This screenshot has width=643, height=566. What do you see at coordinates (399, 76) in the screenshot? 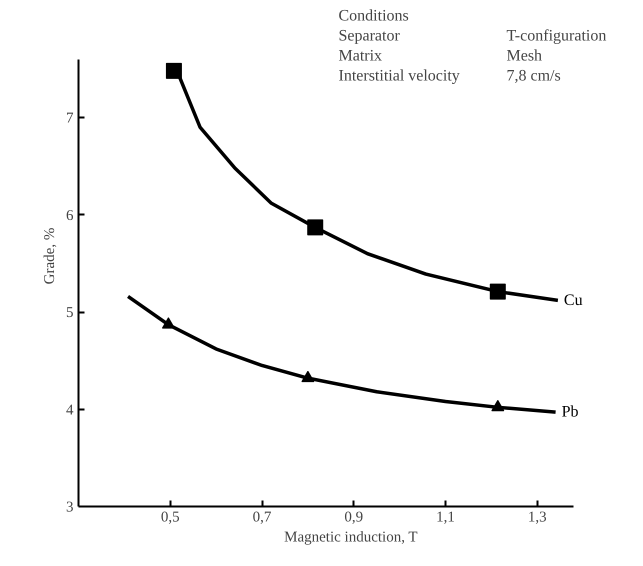
I see `annotation: Interstitial velocity` at bounding box center [399, 76].